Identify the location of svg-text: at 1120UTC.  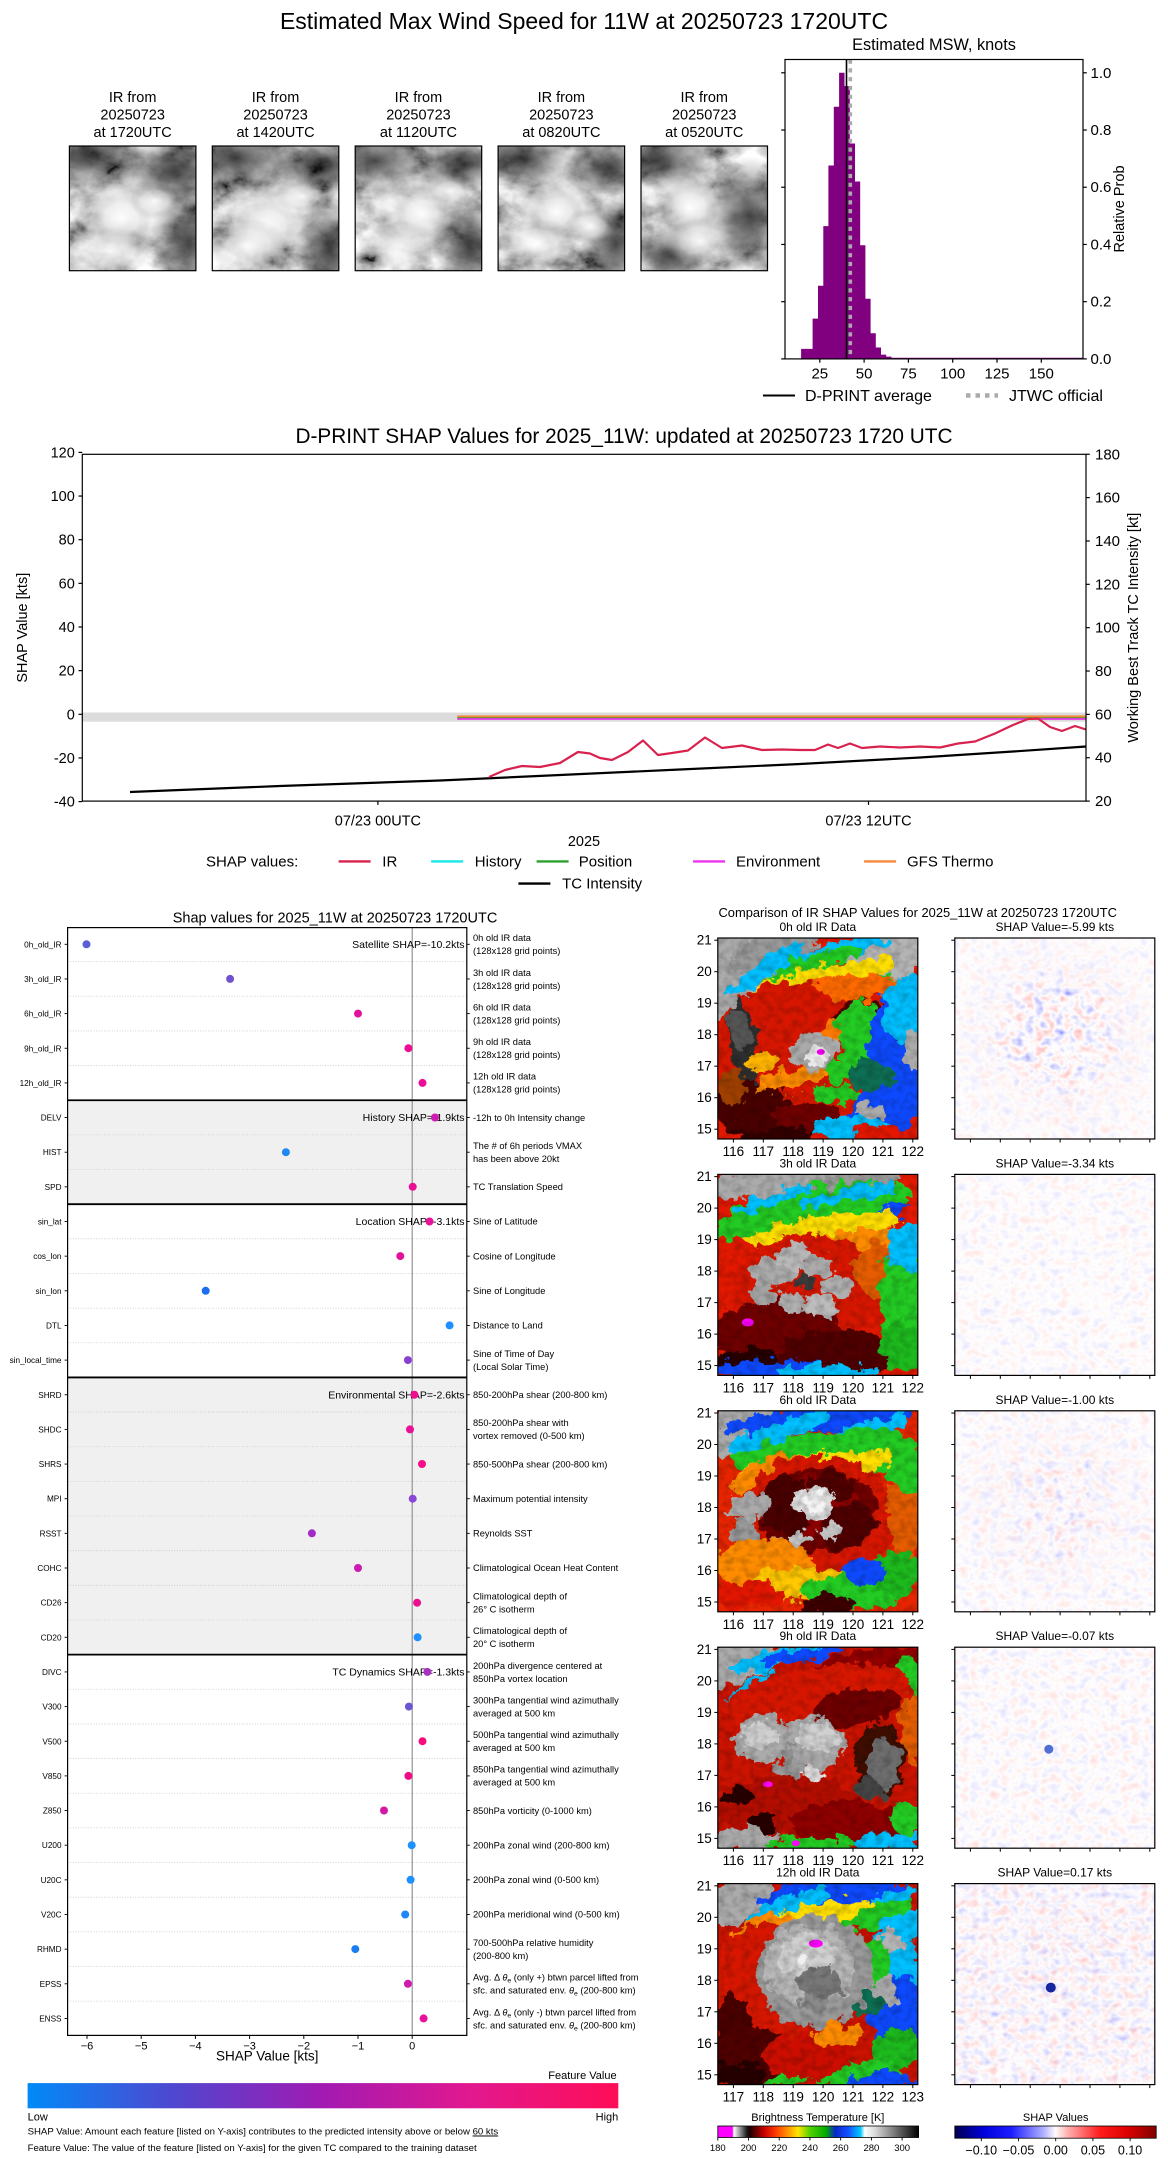
(418, 133).